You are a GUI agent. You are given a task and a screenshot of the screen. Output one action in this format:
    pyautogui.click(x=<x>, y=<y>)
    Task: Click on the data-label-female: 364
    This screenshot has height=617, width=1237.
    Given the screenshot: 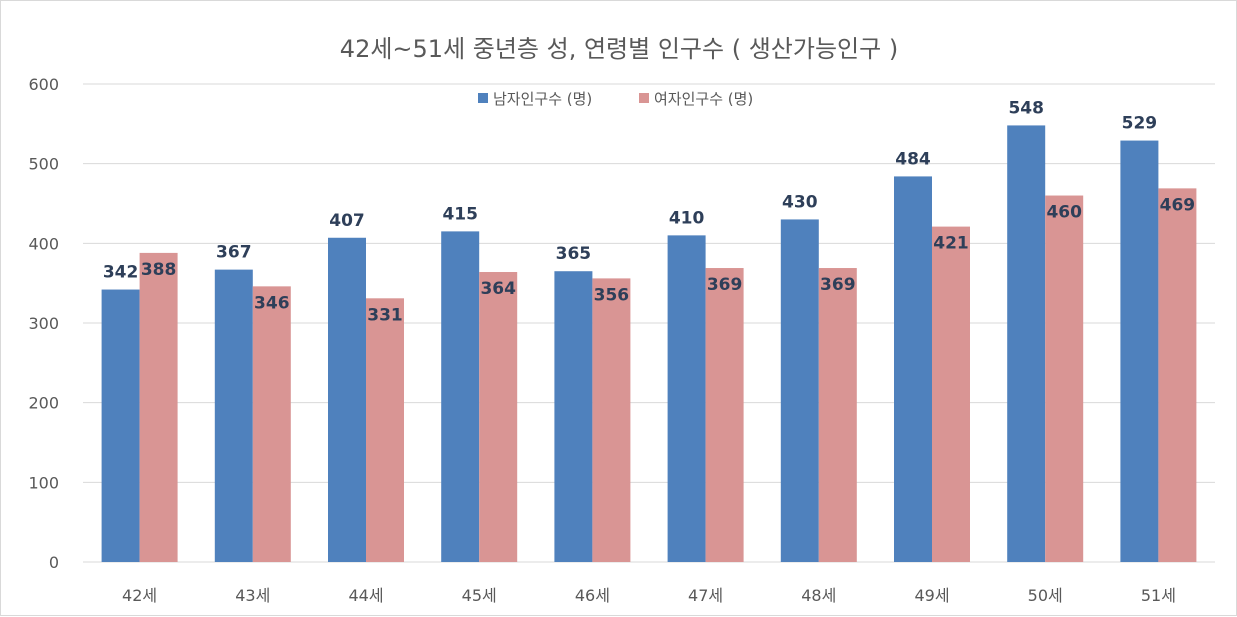 What is the action you would take?
    pyautogui.click(x=498, y=289)
    